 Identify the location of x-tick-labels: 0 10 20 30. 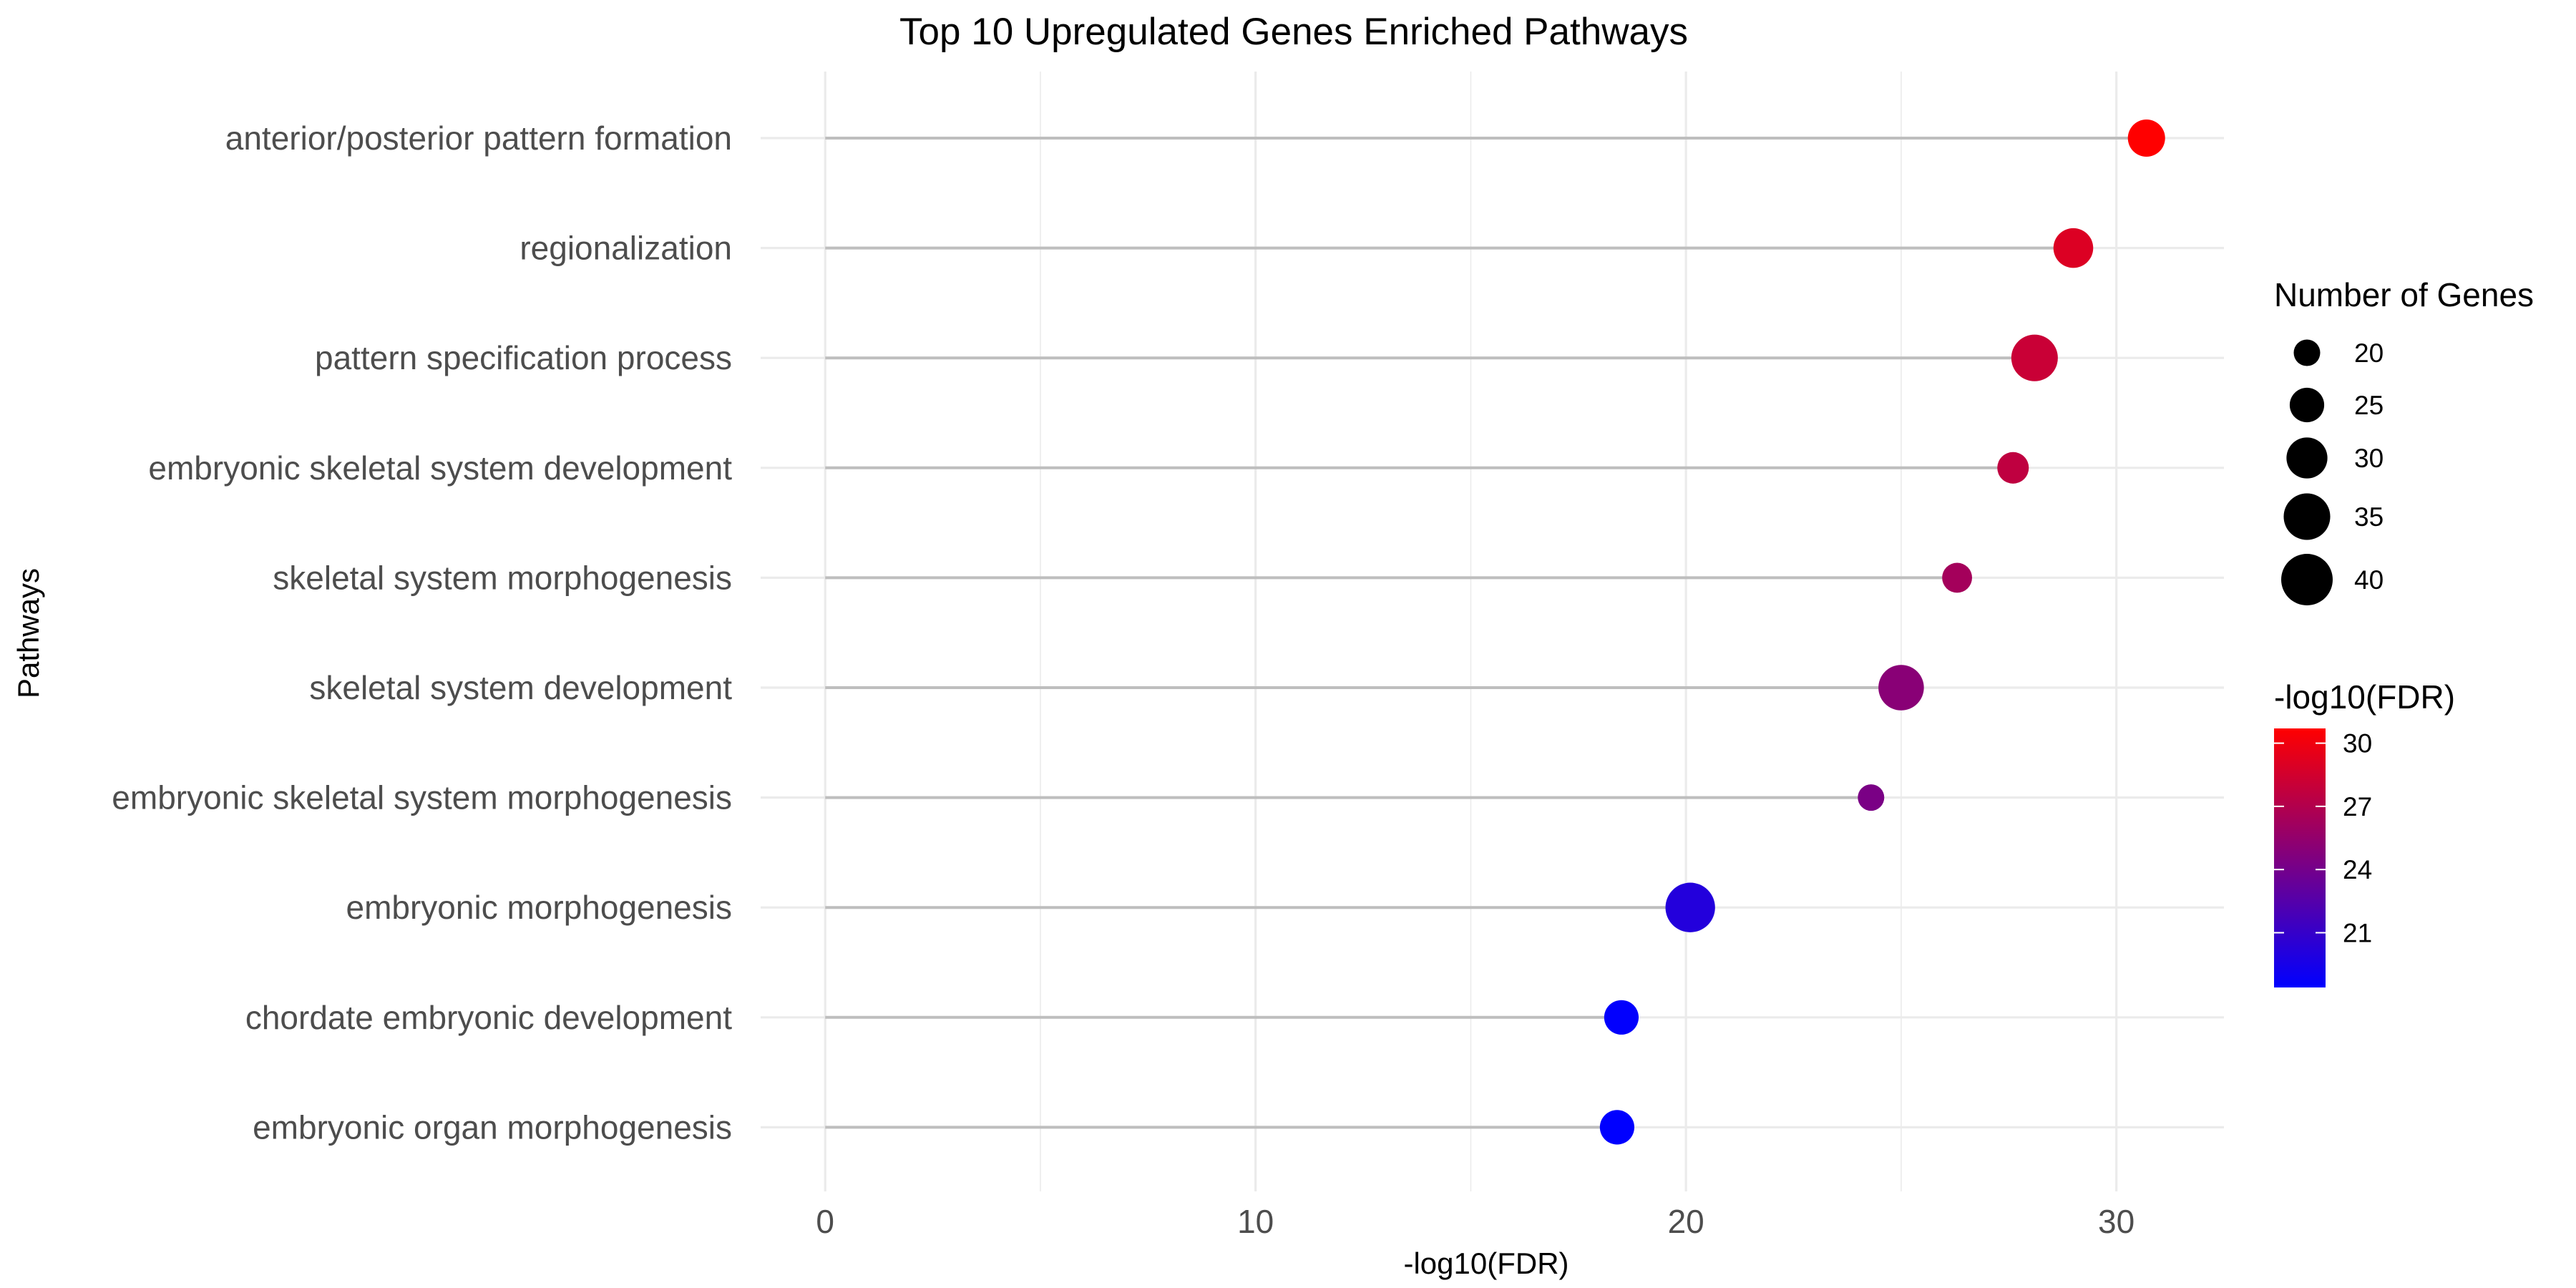
(1475, 1221).